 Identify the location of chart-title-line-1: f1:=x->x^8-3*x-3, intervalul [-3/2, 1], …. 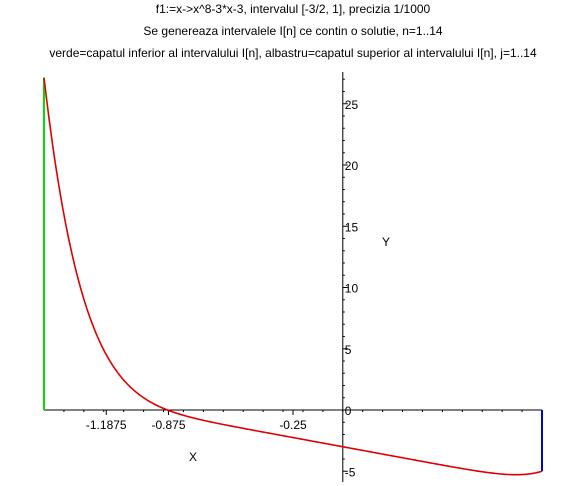
(293, 9).